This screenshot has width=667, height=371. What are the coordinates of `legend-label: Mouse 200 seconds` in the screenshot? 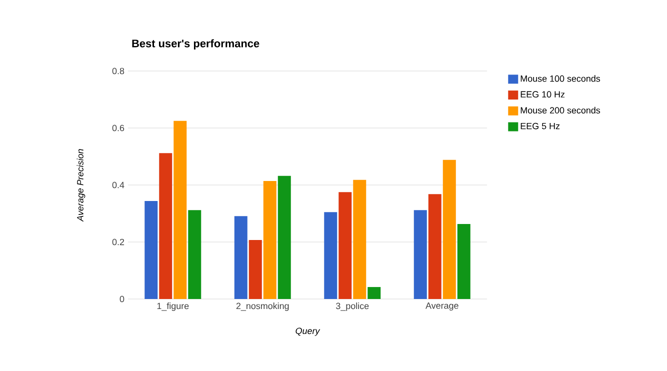 It's located at (560, 110).